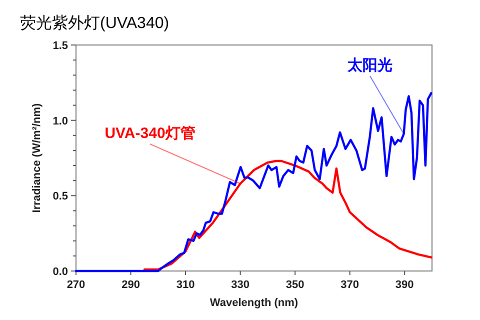 This screenshot has height=320, width=480. I want to click on y-tick-label: 0.5, so click(60, 196).